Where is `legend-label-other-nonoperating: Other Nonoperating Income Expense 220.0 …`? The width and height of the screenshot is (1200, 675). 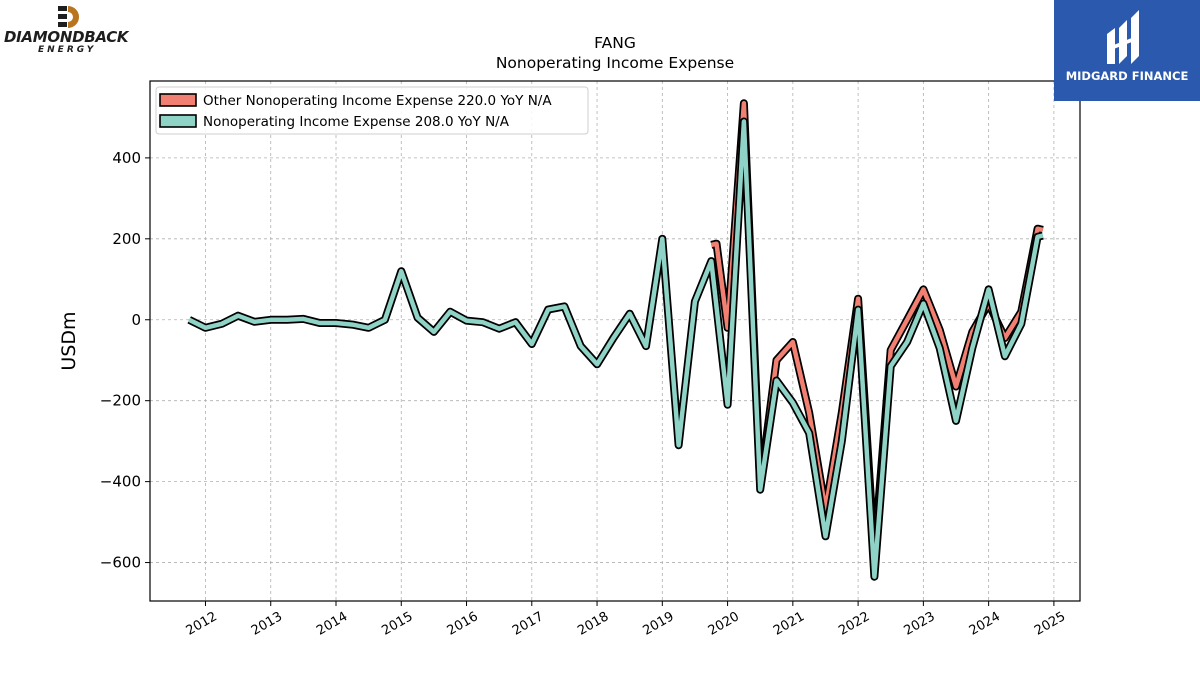
legend-label-other-nonoperating: Other Nonoperating Income Expense 220.0 … is located at coordinates (377, 101).